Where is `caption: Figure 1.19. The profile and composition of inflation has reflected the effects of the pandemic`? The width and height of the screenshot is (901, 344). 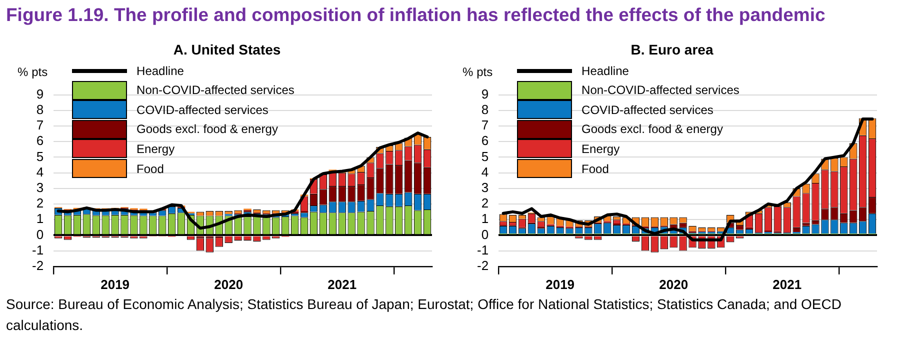 caption: Figure 1.19. The profile and composition of inflation has reflected the effects of the pandemic is located at coordinates (416, 15).